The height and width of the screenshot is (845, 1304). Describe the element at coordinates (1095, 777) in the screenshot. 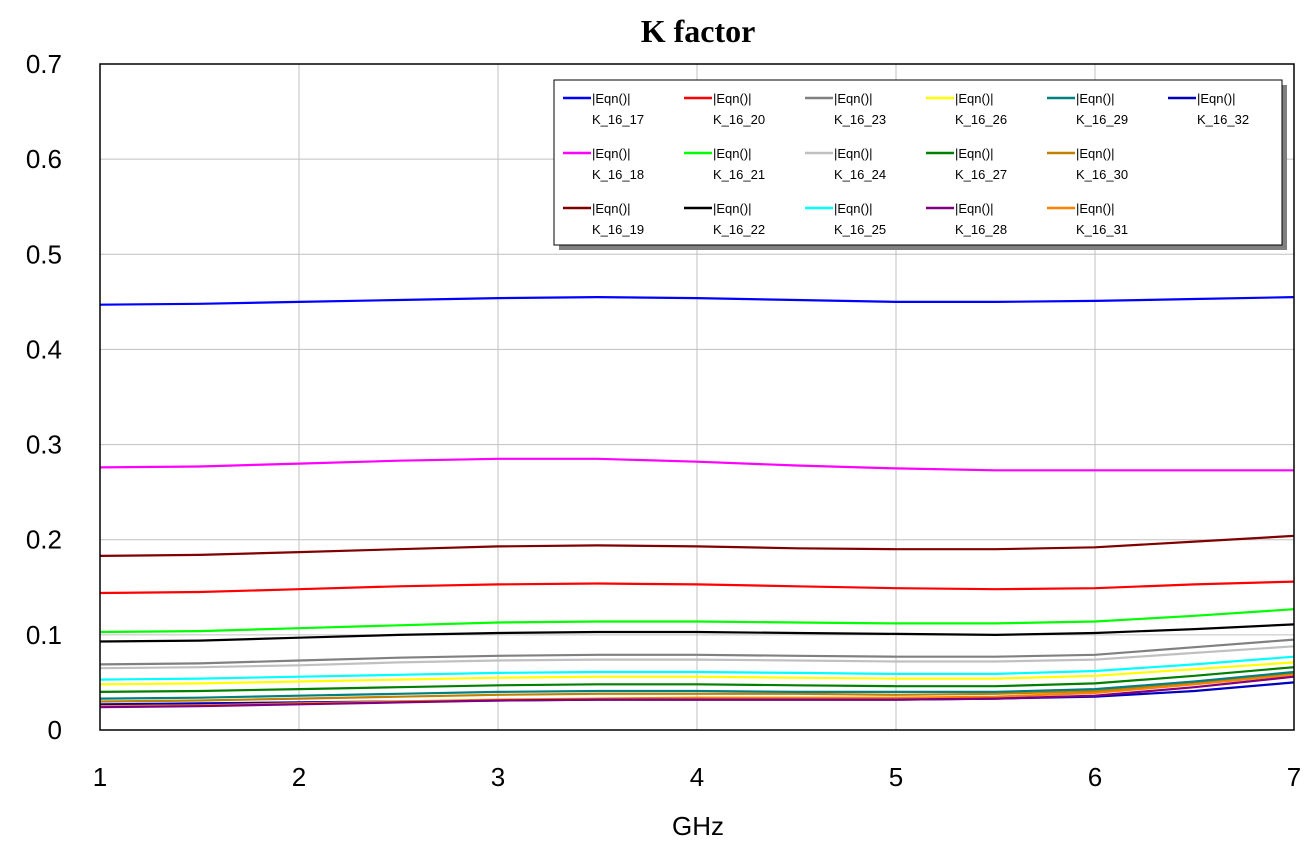

I see `x-tick-label: 6` at that location.